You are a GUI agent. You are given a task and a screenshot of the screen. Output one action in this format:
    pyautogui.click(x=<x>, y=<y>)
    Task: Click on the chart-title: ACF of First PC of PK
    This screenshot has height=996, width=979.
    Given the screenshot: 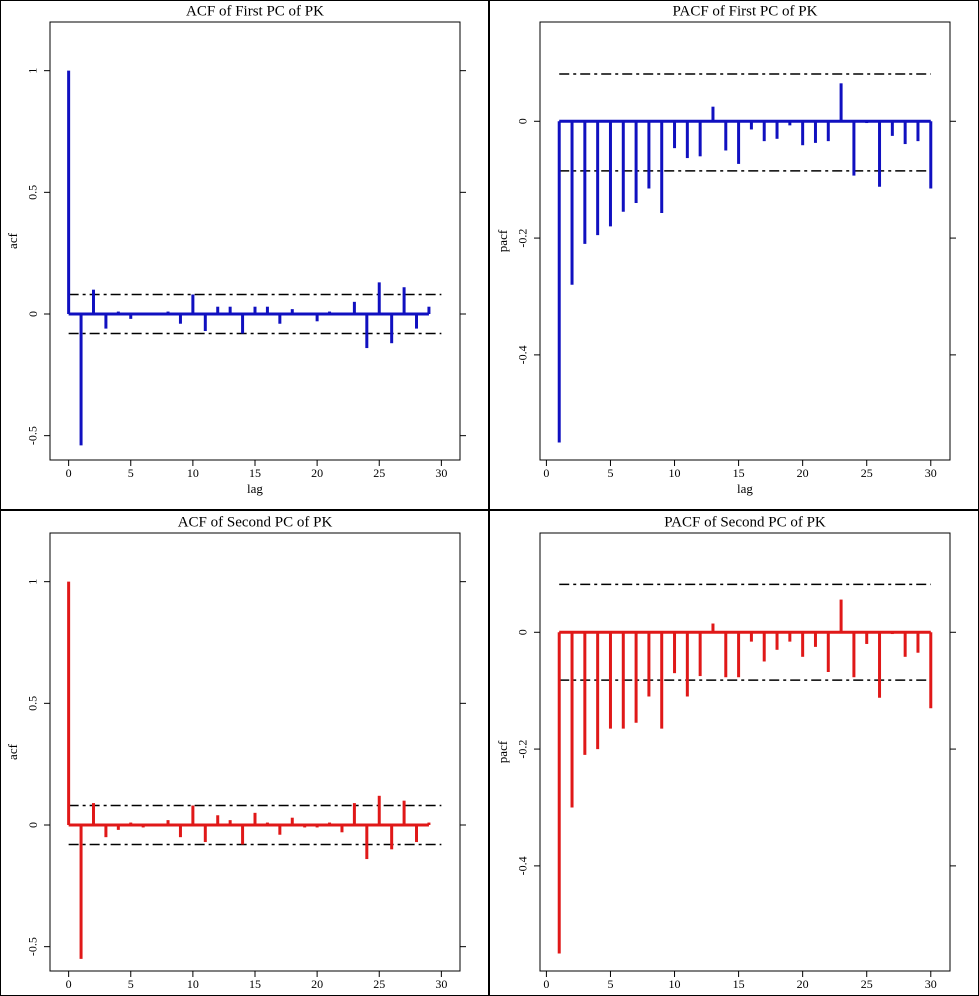 What is the action you would take?
    pyautogui.click(x=255, y=11)
    